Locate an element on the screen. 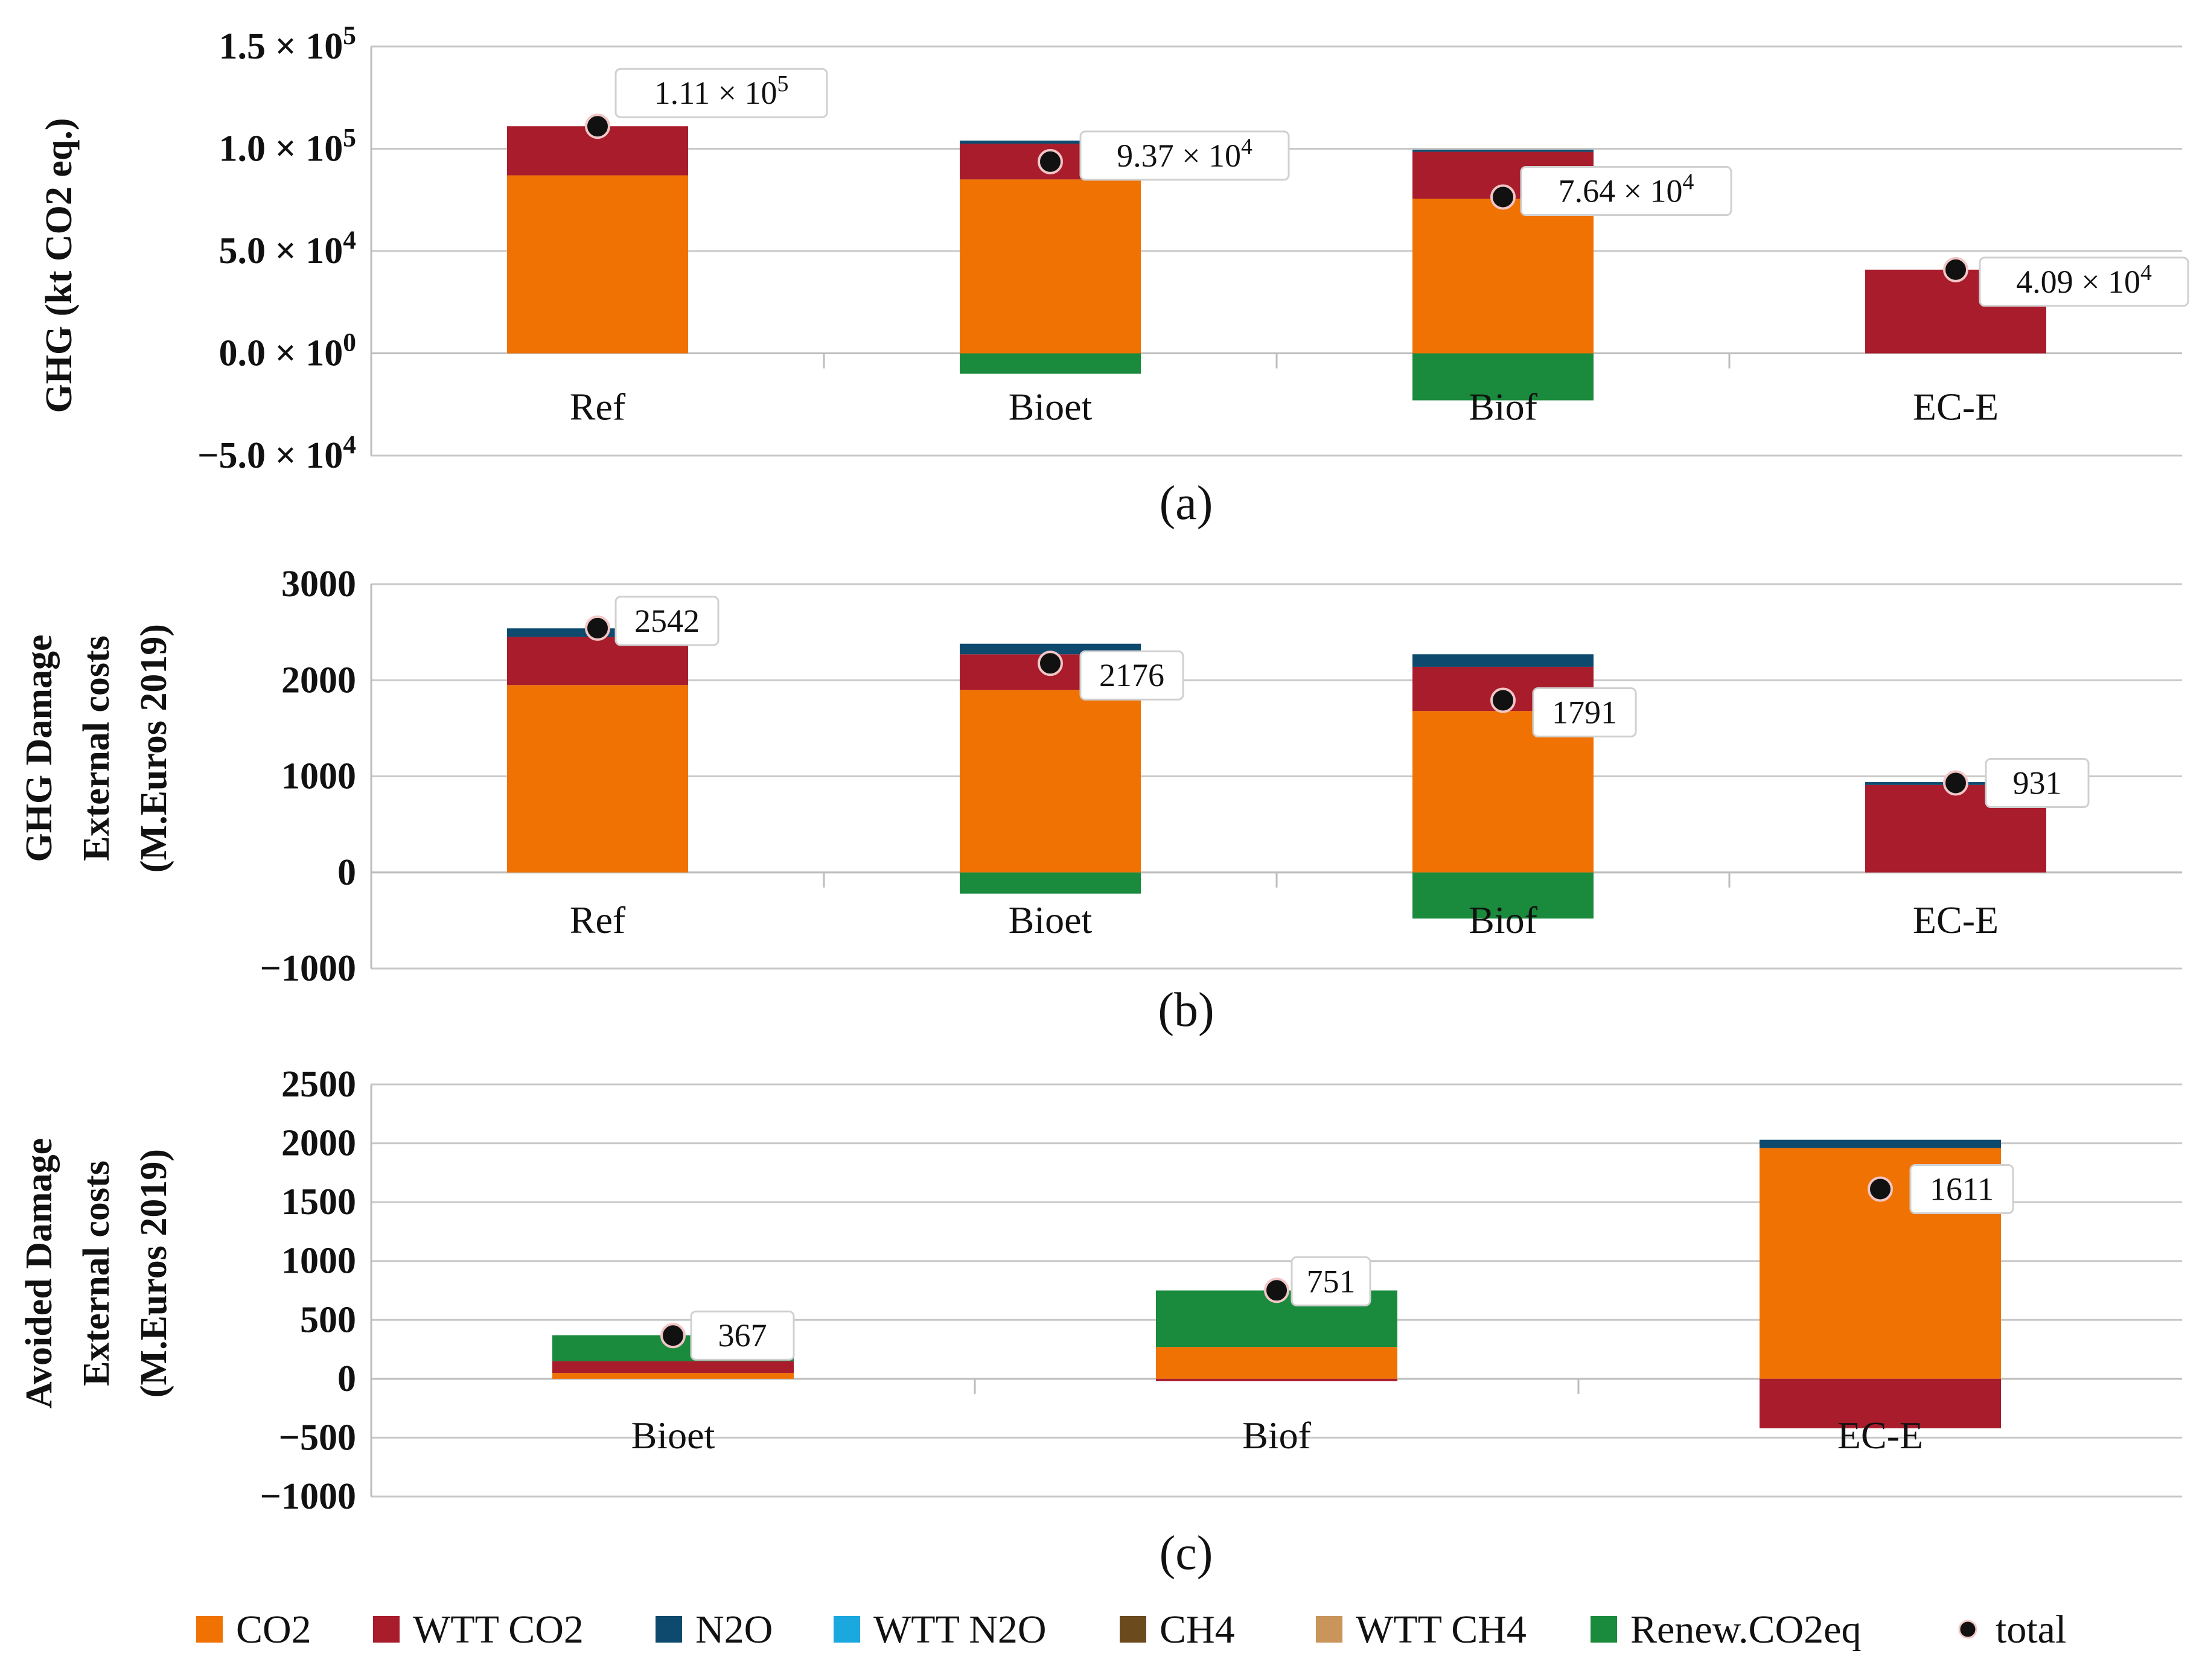  panel-a-category-label: Ref is located at coordinates (598, 407).